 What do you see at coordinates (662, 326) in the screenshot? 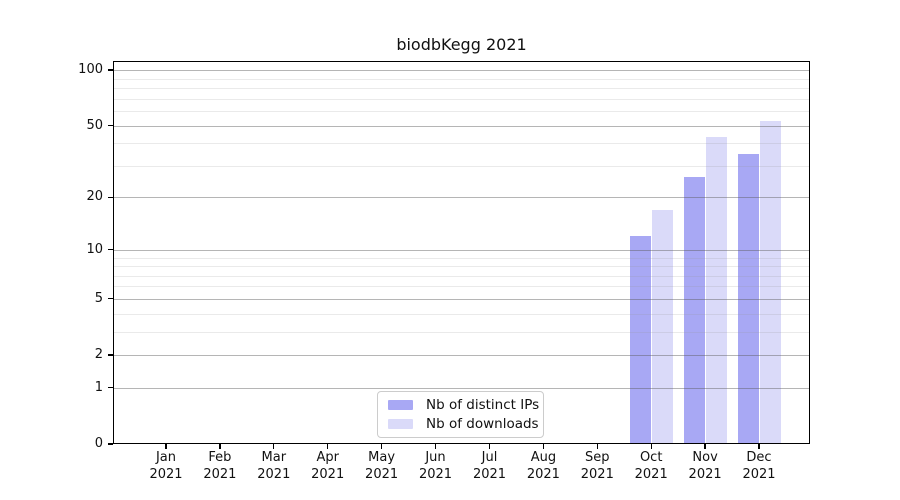
I see `bar-oct-downloads` at bounding box center [662, 326].